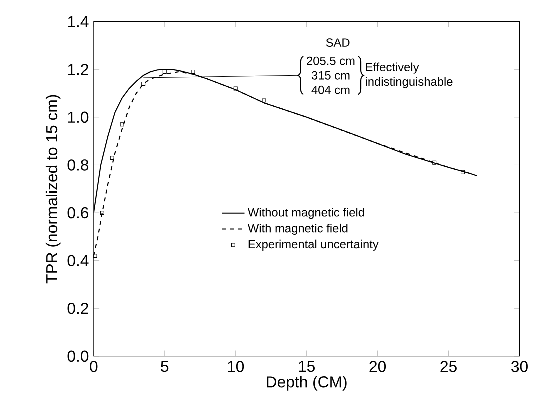 Image resolution: width=533 pixels, height=400 pixels. What do you see at coordinates (331, 90) in the screenshot?
I see `annotation: 404 cm` at bounding box center [331, 90].